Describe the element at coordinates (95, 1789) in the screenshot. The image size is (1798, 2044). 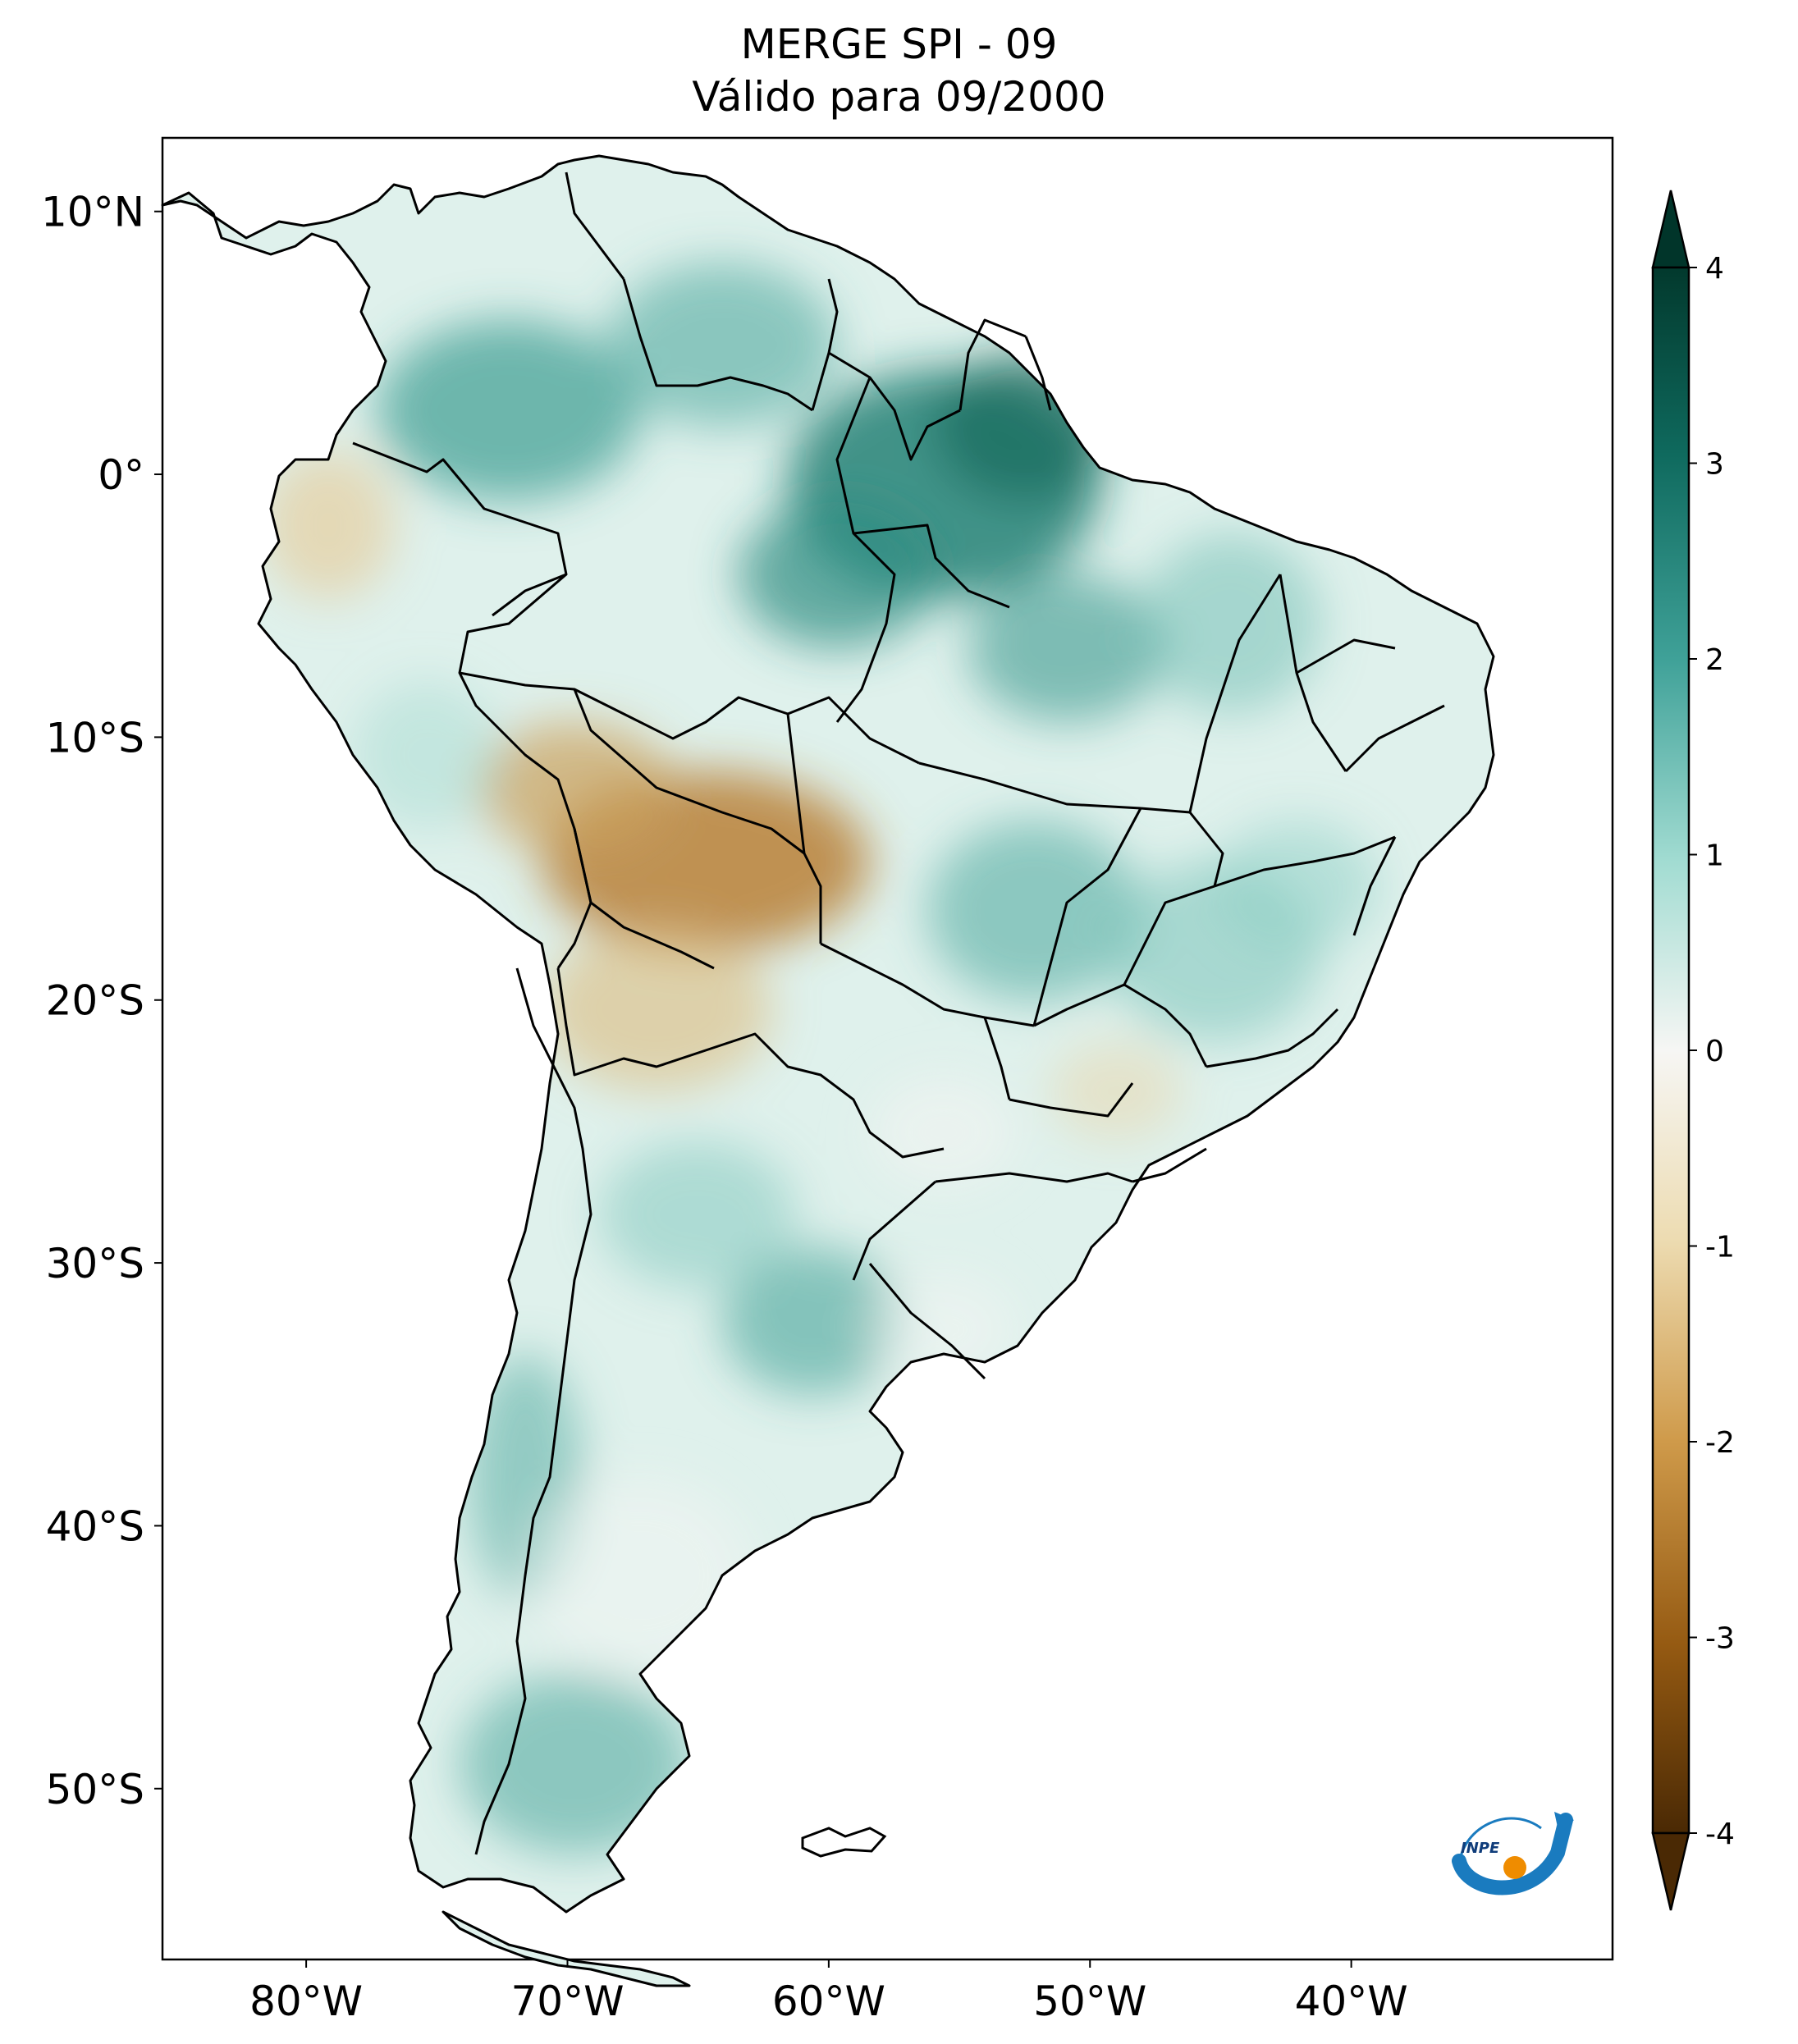
I see `lat-tick-label: 50°S` at that location.